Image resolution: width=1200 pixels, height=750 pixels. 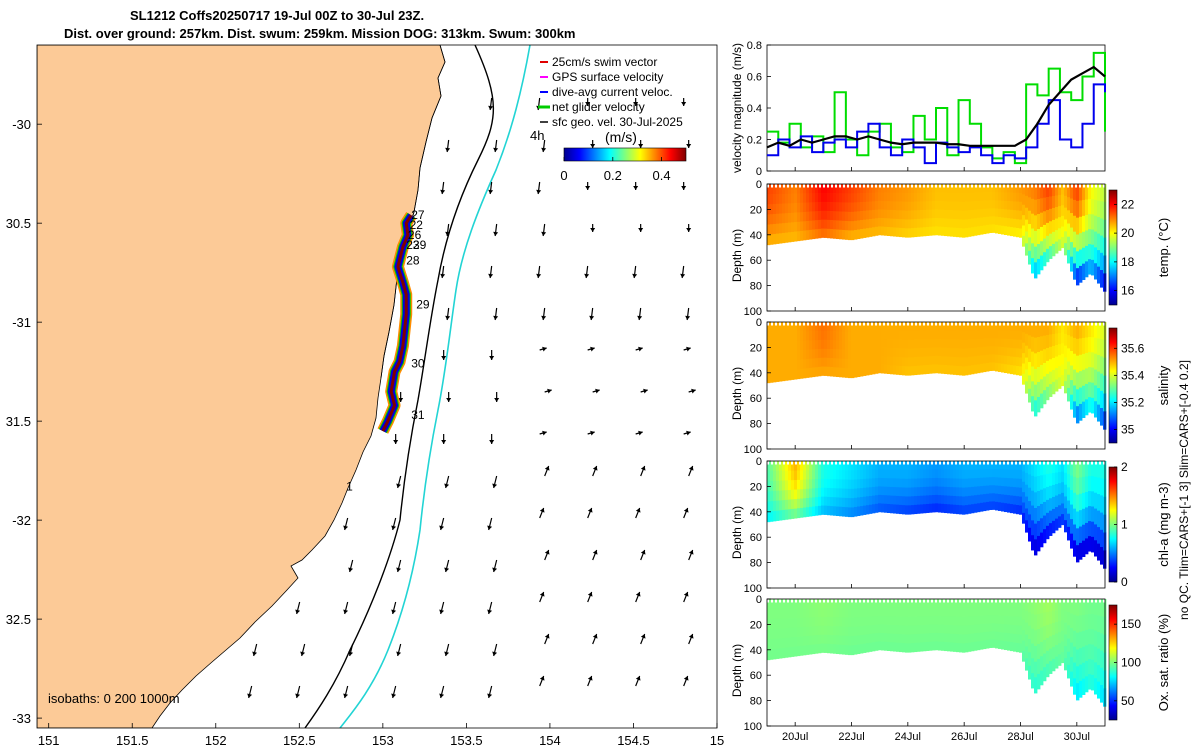 What do you see at coordinates (397, 323) in the screenshot?
I see `glider-track` at bounding box center [397, 323].